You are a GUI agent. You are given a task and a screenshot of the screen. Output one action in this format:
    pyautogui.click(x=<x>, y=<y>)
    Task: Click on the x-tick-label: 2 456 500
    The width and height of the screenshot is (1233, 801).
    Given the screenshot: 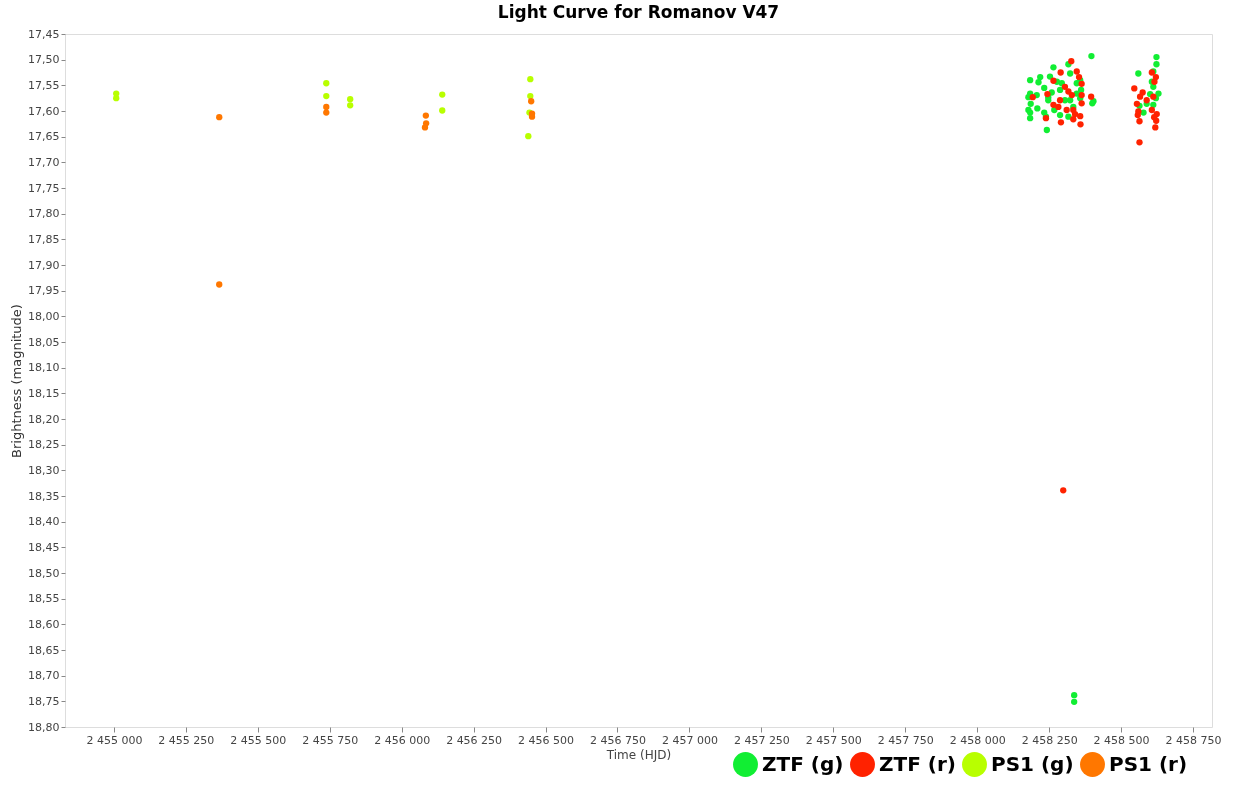 What is the action you would take?
    pyautogui.click(x=546, y=740)
    